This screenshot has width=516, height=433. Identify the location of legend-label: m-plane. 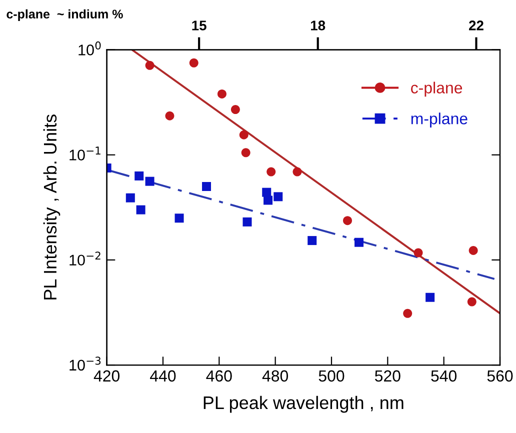
(439, 120).